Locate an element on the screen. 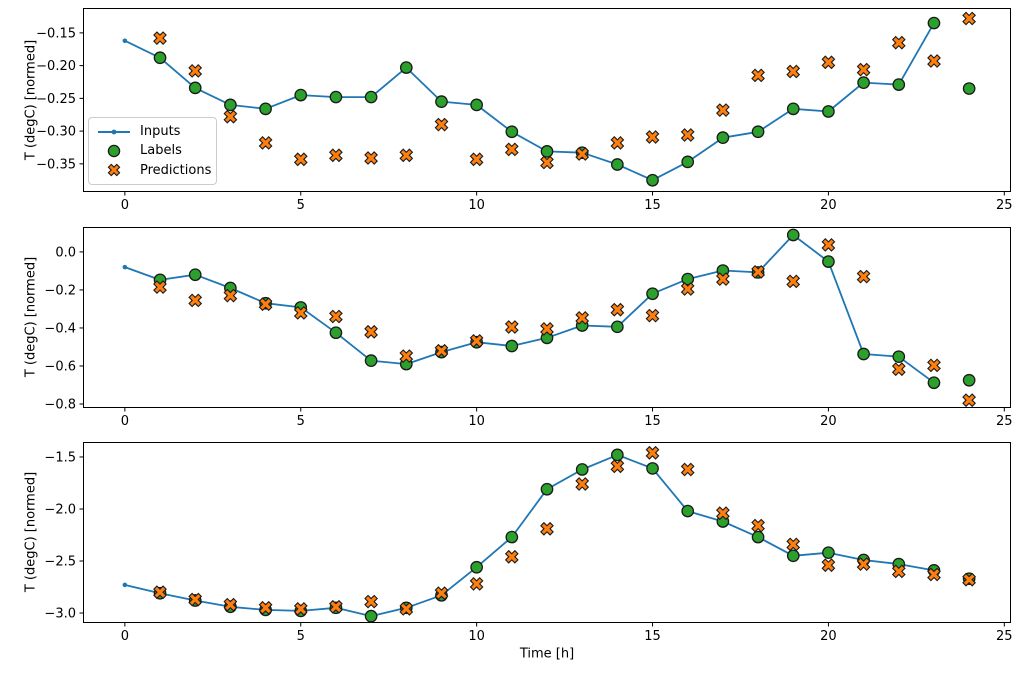 The image size is (1023, 679). x-tick-label: 5 is located at coordinates (301, 205).